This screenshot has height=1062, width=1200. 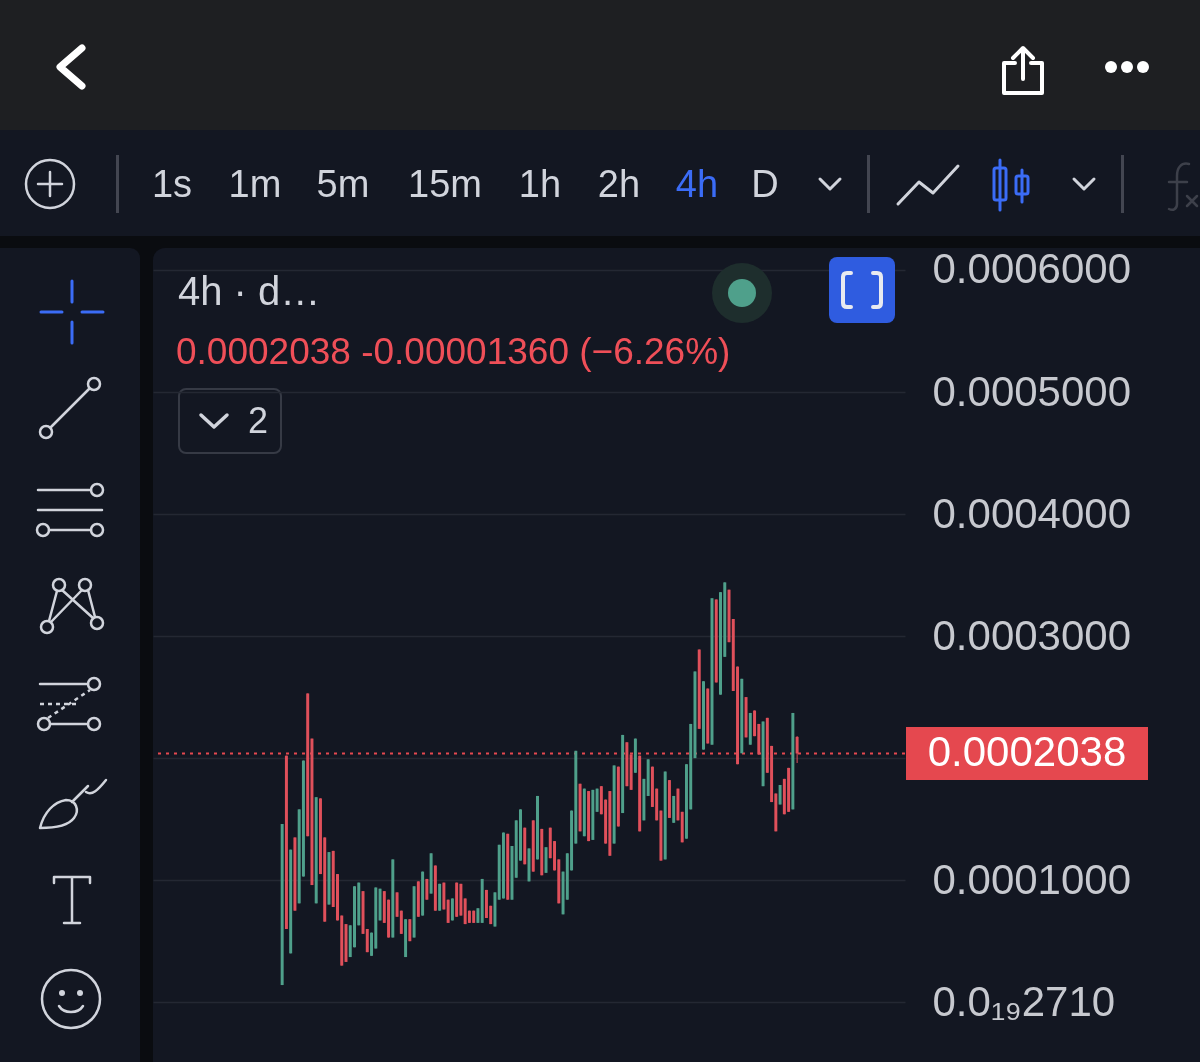 I want to click on text: 5m, so click(x=343, y=184).